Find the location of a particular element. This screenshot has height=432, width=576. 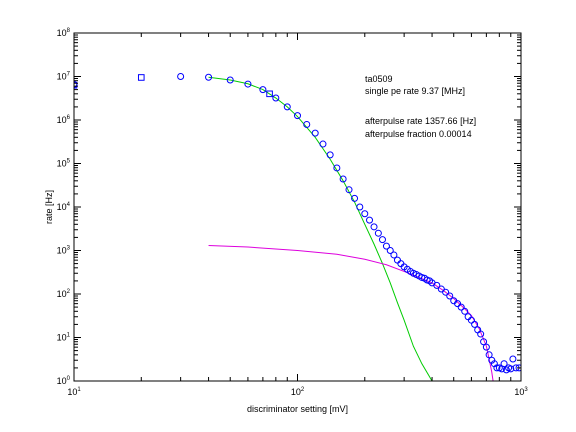

y-tick-label: 108 is located at coordinates (64, 33).